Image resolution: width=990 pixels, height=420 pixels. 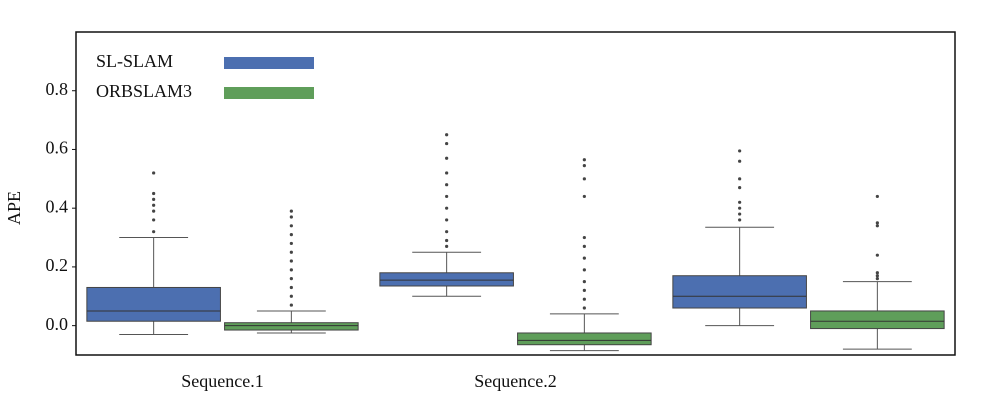 I want to click on x-tick-label: Sequence.2, so click(x=515, y=381).